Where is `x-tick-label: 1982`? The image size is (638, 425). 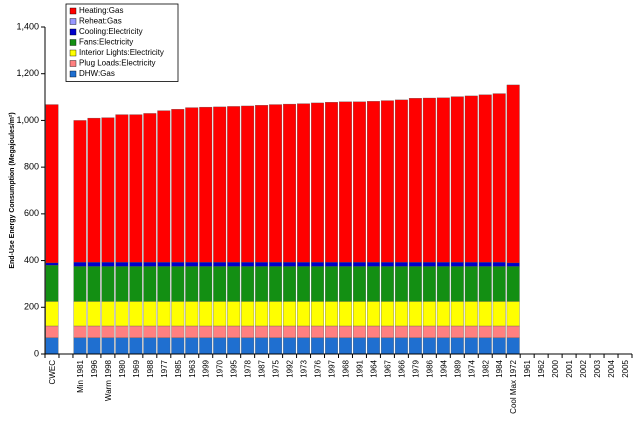 x-tick-label: 1982 is located at coordinates (485, 368).